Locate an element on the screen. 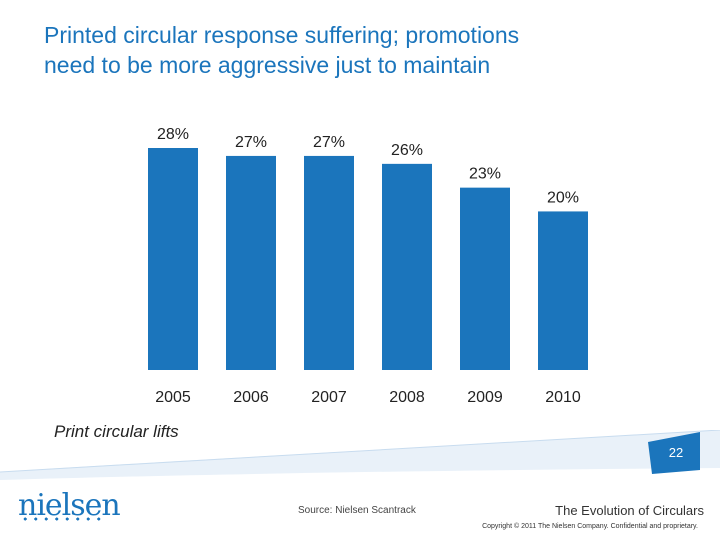 This screenshot has width=720, height=540. nielsen-logo-dots is located at coordinates (61, 519).